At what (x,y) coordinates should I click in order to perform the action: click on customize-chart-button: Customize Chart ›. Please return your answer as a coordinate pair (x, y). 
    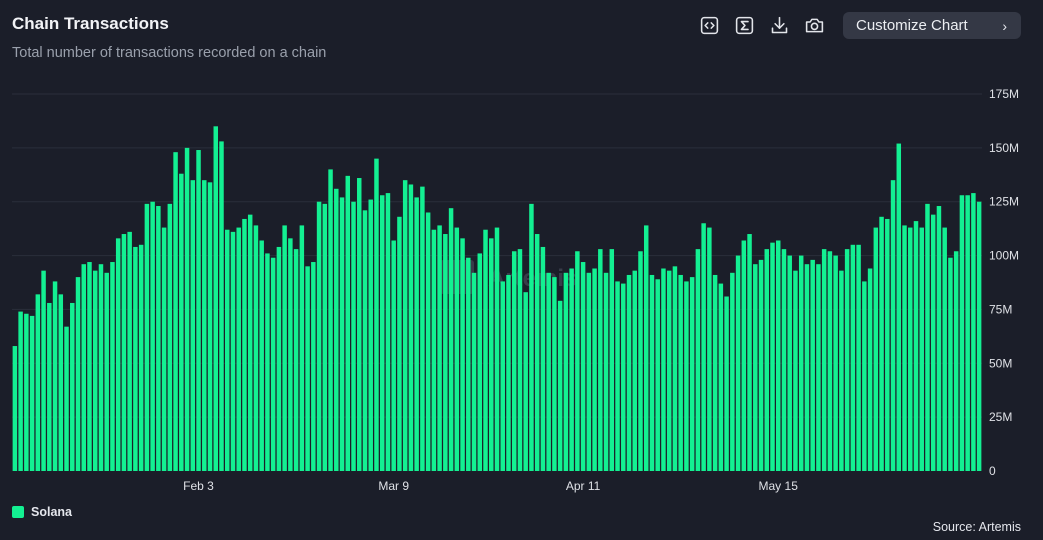
    Looking at the image, I should click on (932, 25).